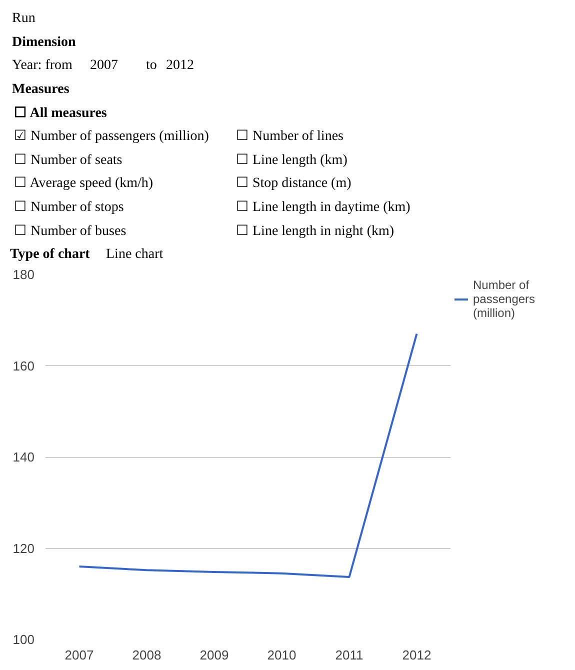  I want to click on y-tick-label: 180, so click(23, 274).